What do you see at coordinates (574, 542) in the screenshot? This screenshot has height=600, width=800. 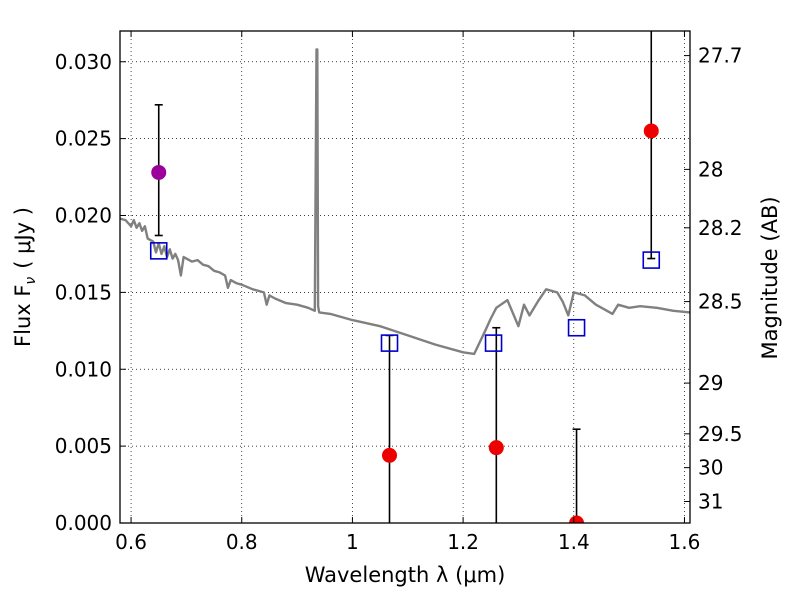 I see `x-tick-label: 1.4` at bounding box center [574, 542].